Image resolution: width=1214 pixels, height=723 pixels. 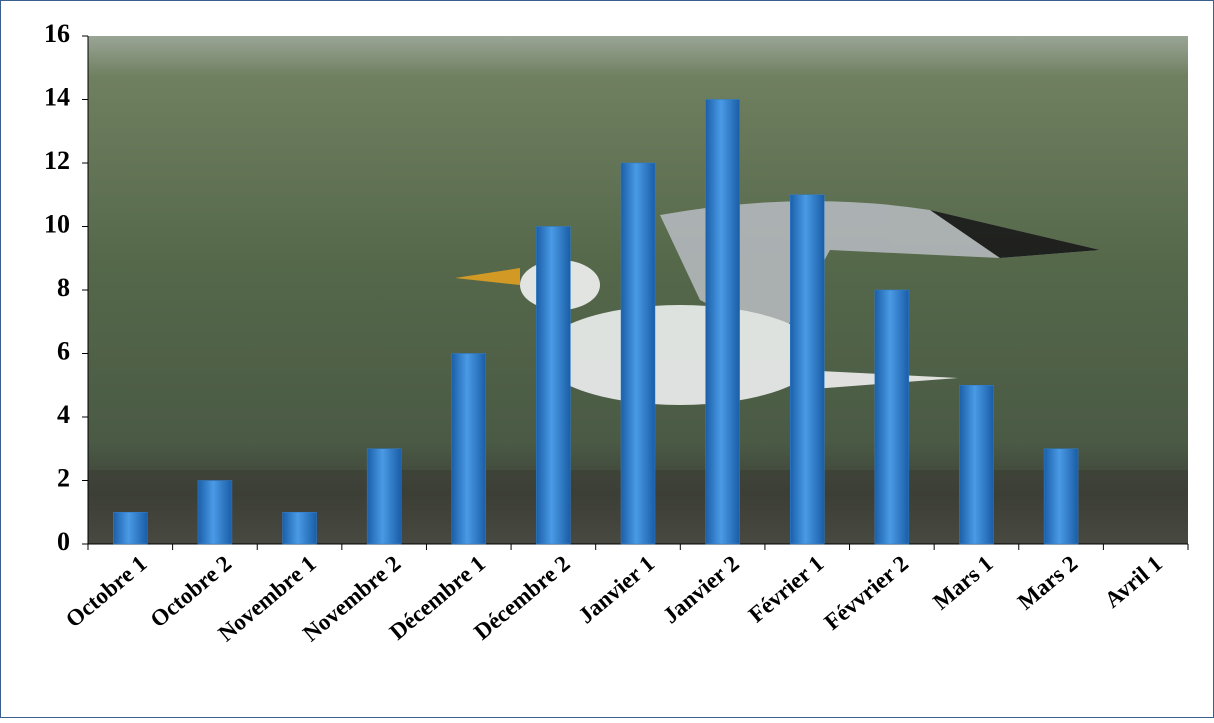 I want to click on y-tick-label: 8, so click(x=63, y=287).